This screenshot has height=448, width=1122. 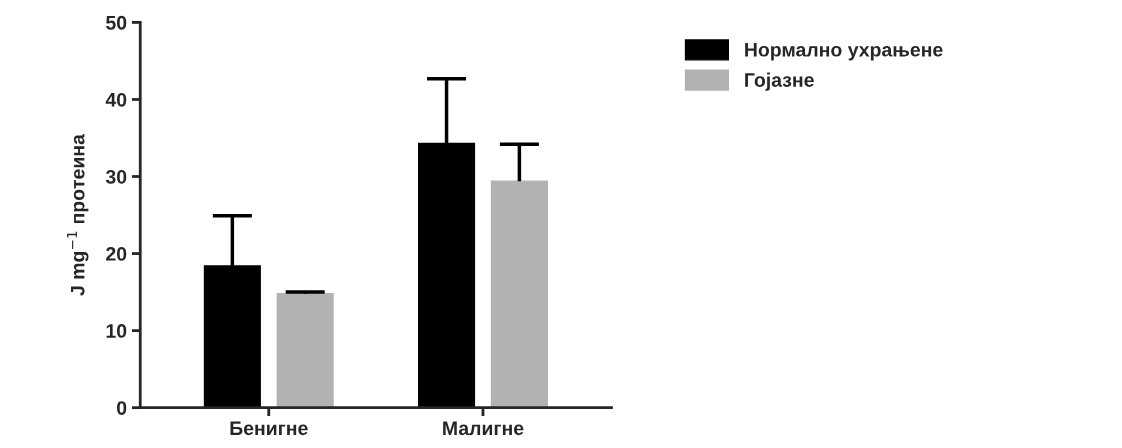 I want to click on y-tick-label: 30, so click(x=116, y=176).